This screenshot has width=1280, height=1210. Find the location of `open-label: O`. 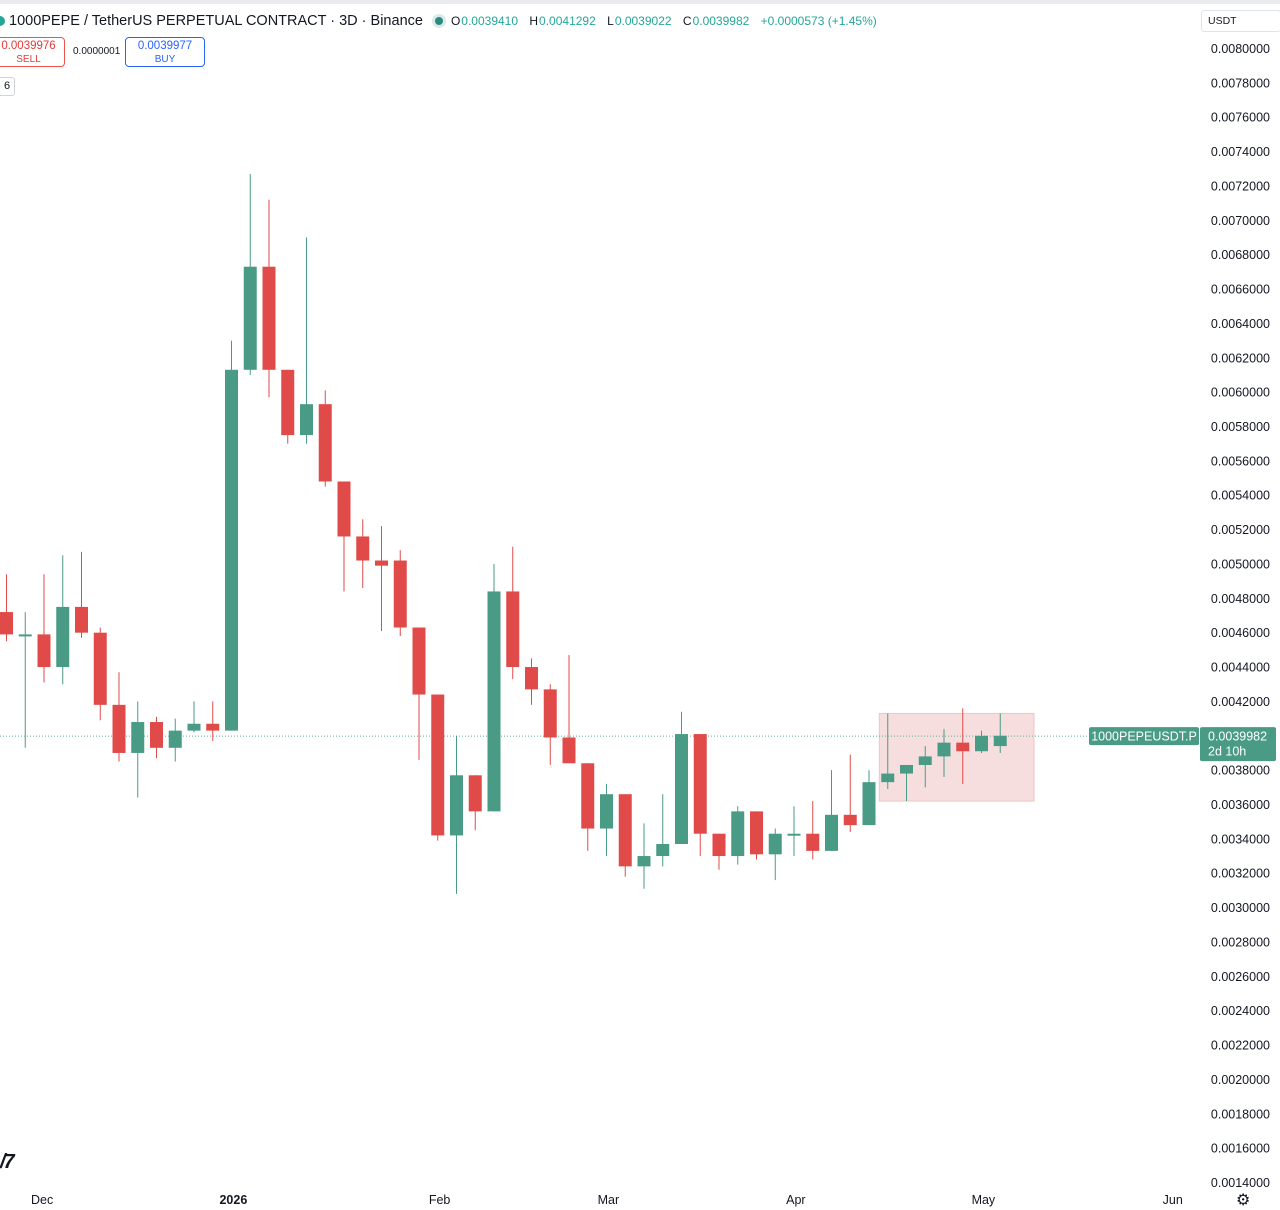

open-label: O is located at coordinates (455, 21).